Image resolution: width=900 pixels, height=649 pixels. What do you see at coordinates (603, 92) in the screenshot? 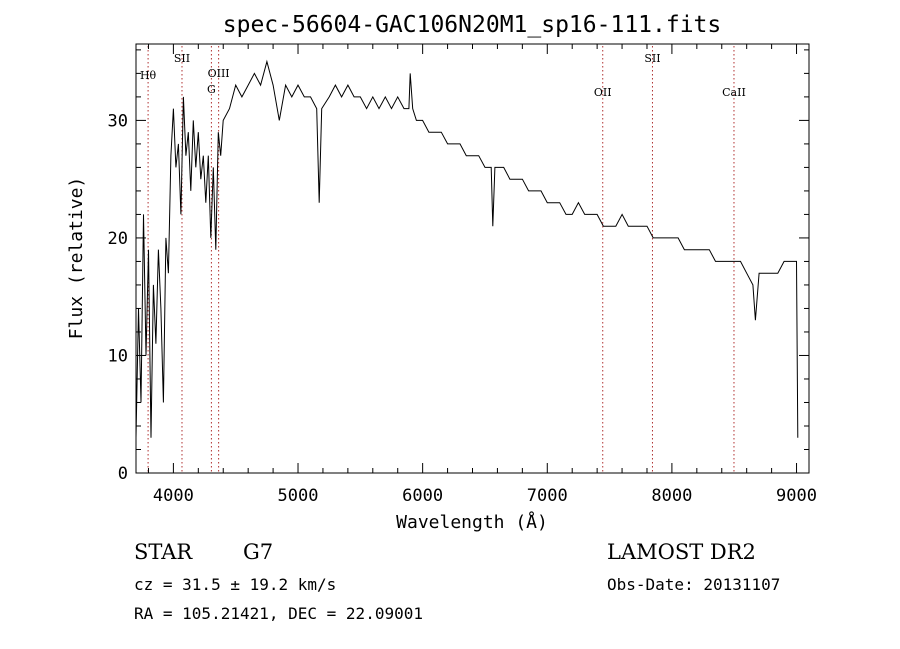
I see `spectral-line-label: OII` at bounding box center [603, 92].